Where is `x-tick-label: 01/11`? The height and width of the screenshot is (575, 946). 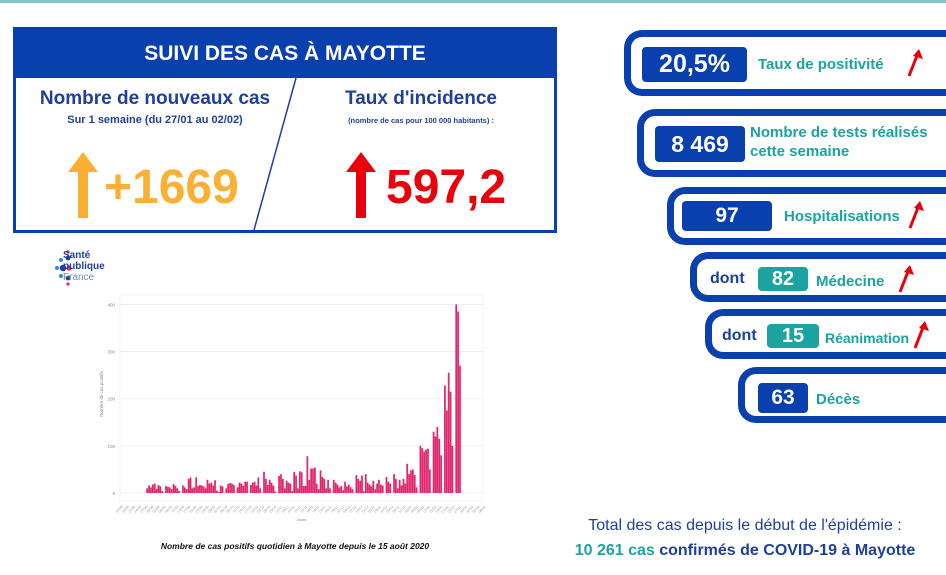
x-tick-label: 01/11 is located at coordinates (279, 509).